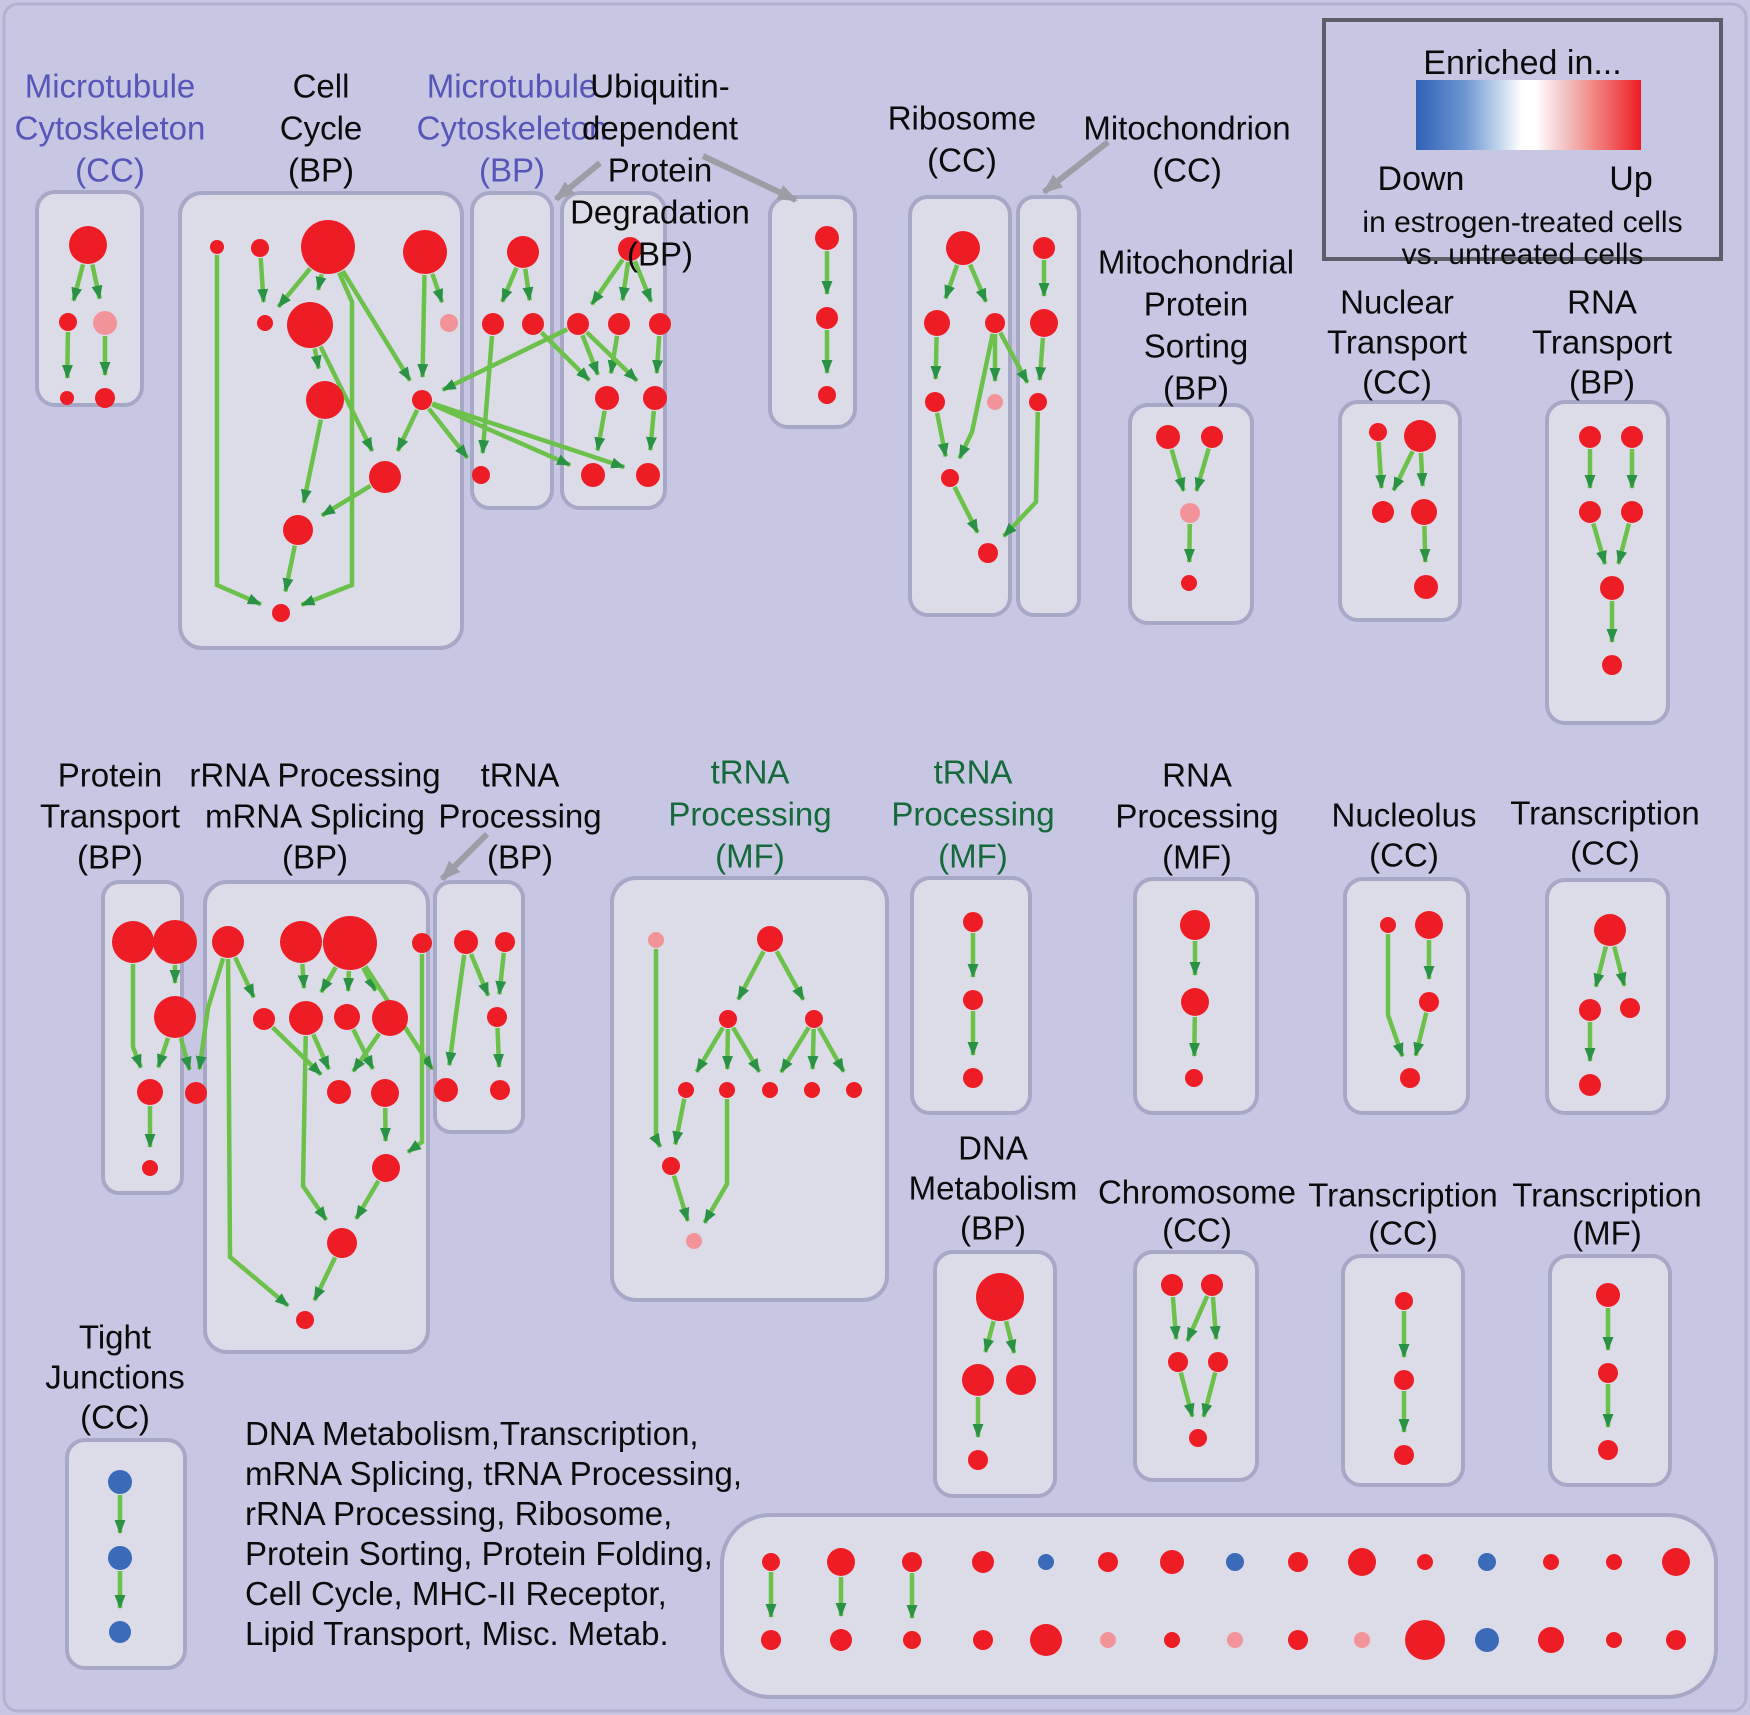 This screenshot has width=1750, height=1715. Describe the element at coordinates (1404, 855) in the screenshot. I see `cluster-label-nucleolus-cc: (CC)` at that location.